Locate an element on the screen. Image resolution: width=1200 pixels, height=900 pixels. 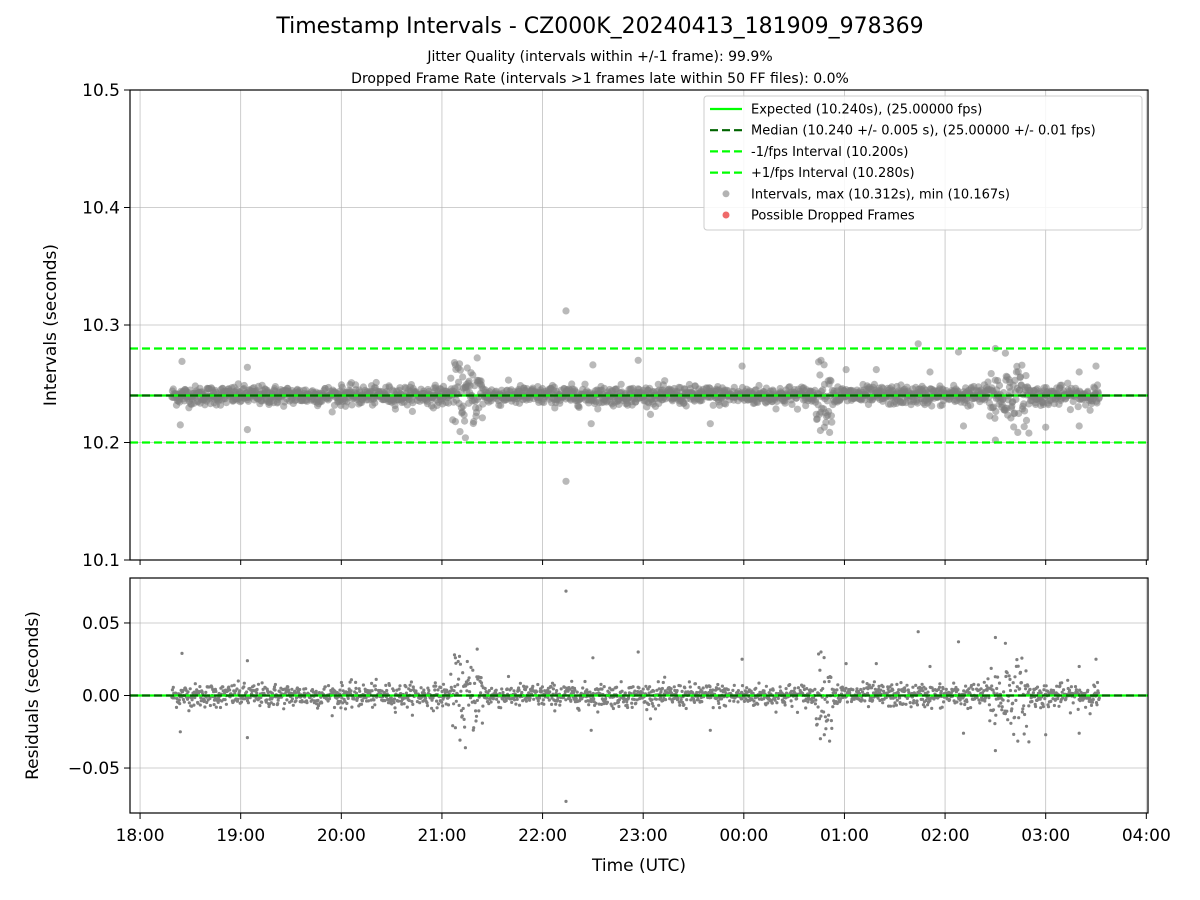
legend-marker is located at coordinates (726, 194).